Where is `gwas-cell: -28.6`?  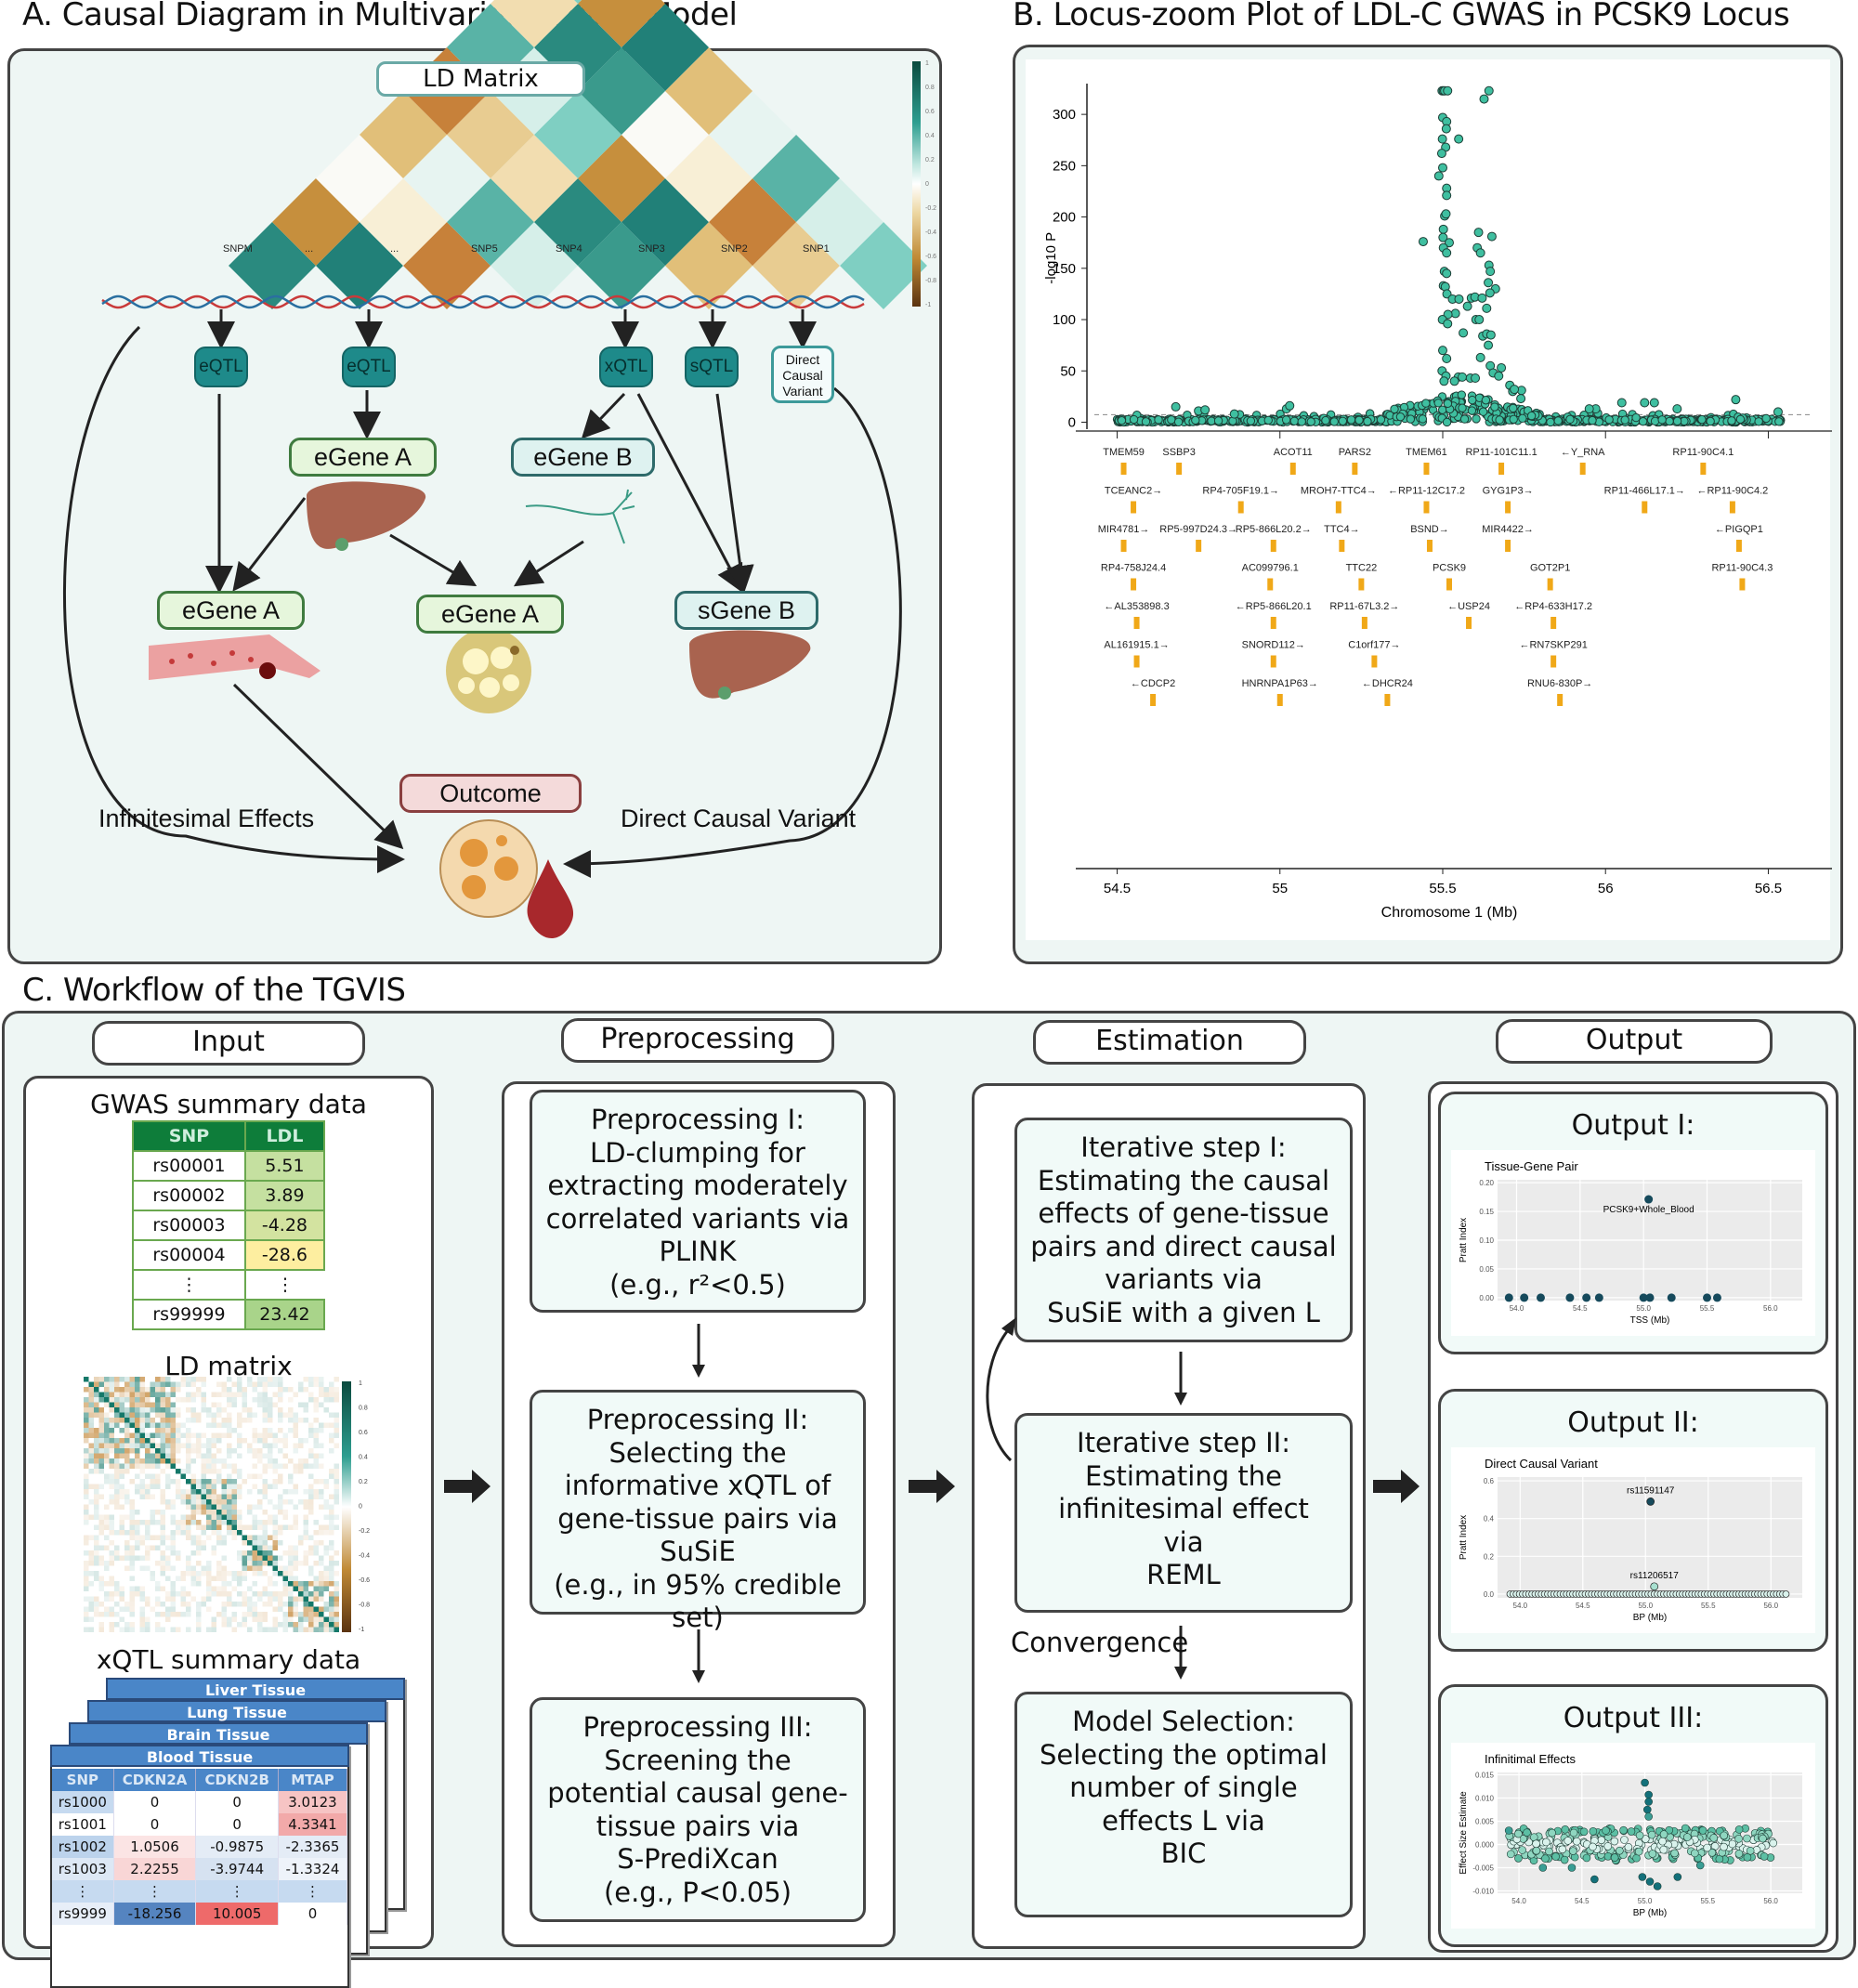
gwas-cell: -28.6 is located at coordinates (284, 1255).